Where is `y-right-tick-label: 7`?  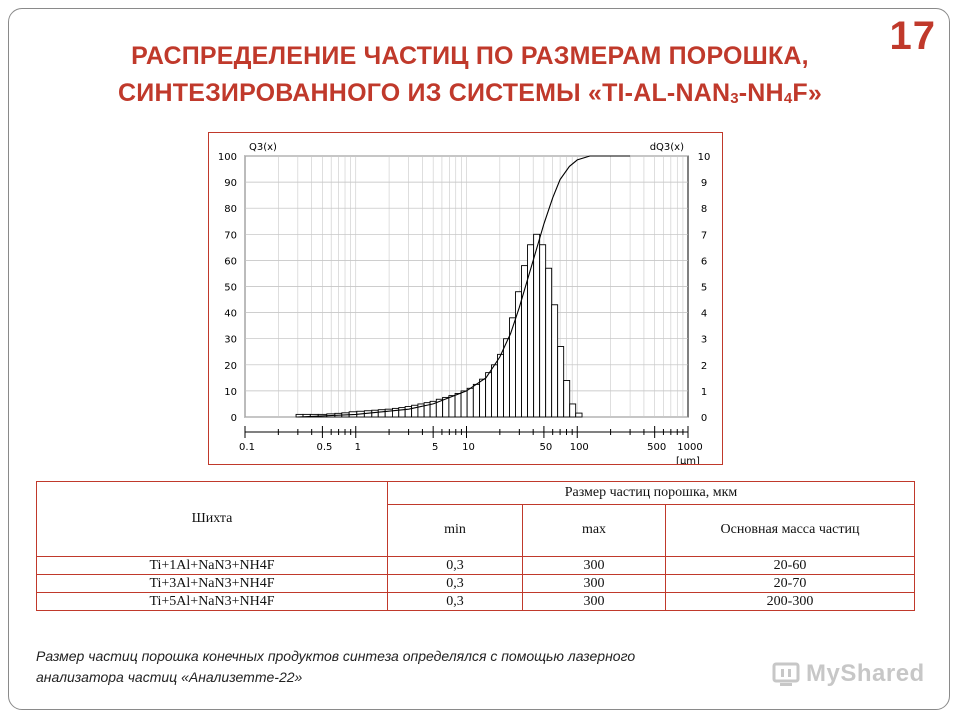
y-right-tick-label: 7 is located at coordinates (704, 235).